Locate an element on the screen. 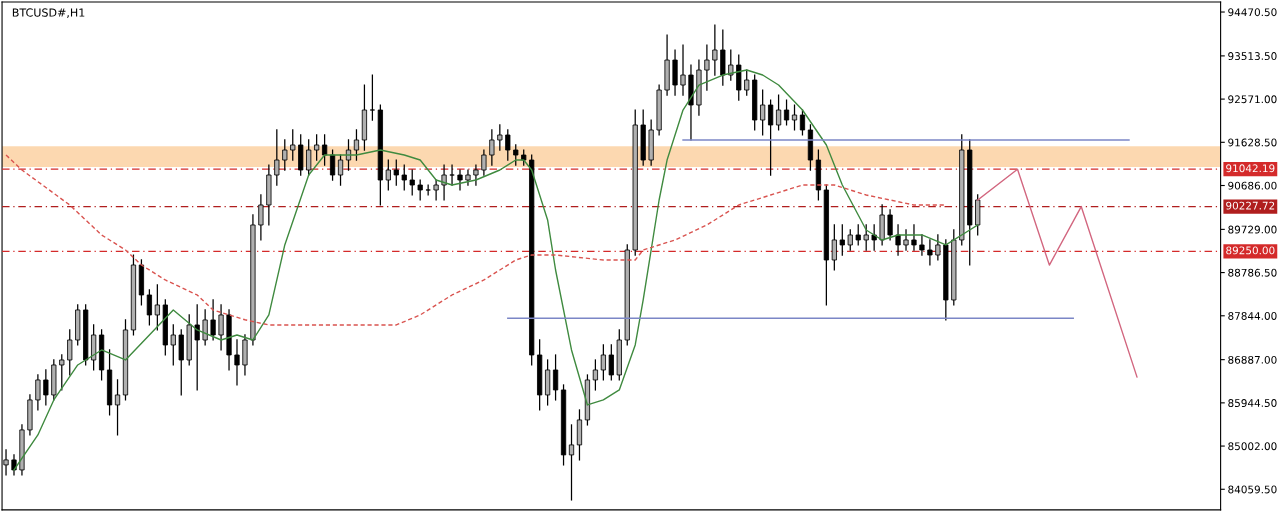  y-tick-label: 85002.00 is located at coordinates (1252, 446).